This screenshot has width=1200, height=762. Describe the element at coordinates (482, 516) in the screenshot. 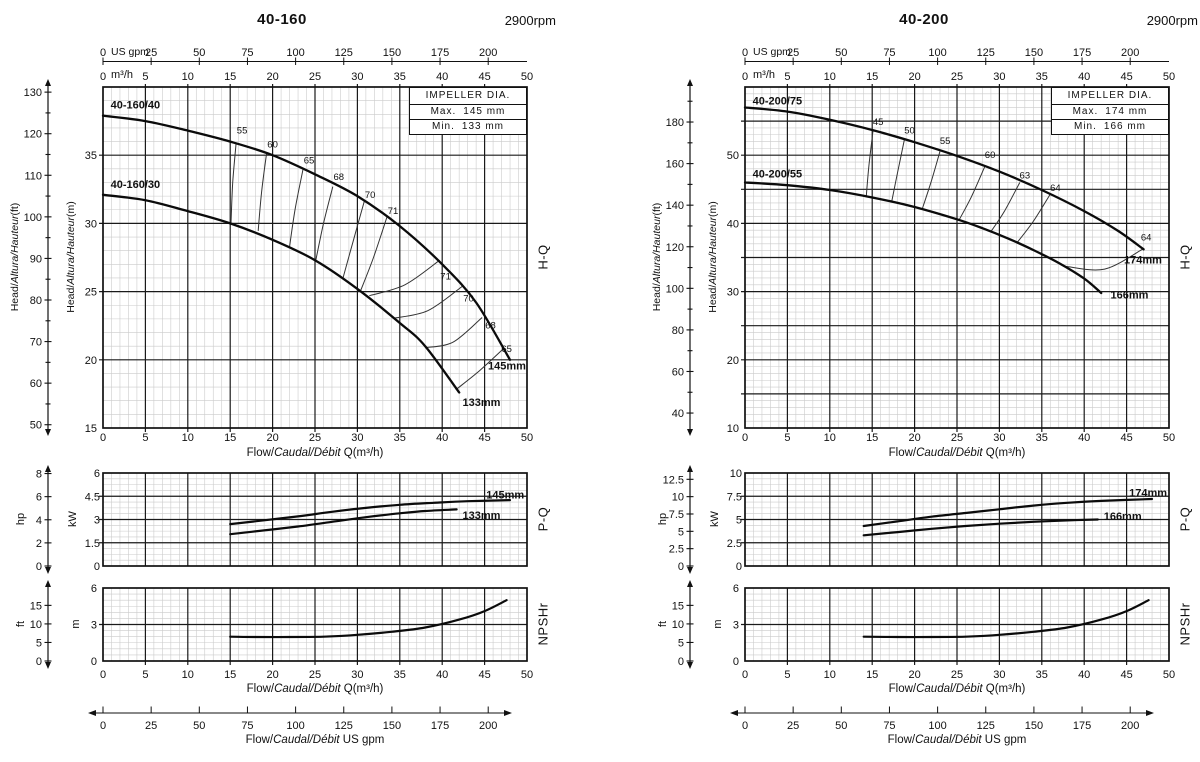

I see `diameter-label: 133mm` at that location.